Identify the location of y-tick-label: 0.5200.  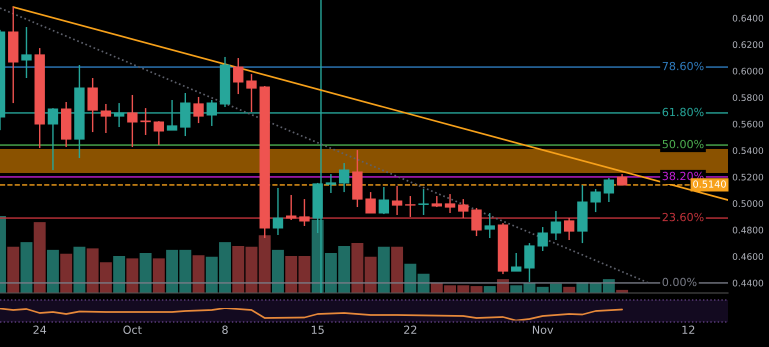
(748, 177).